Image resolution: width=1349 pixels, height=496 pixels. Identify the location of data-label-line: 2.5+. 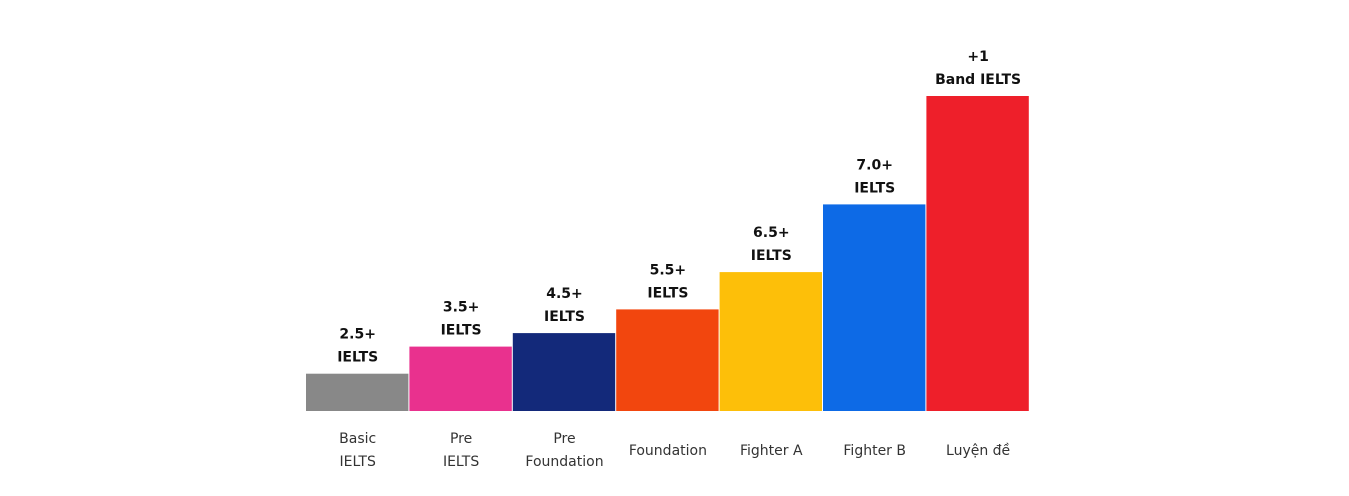
(357, 335).